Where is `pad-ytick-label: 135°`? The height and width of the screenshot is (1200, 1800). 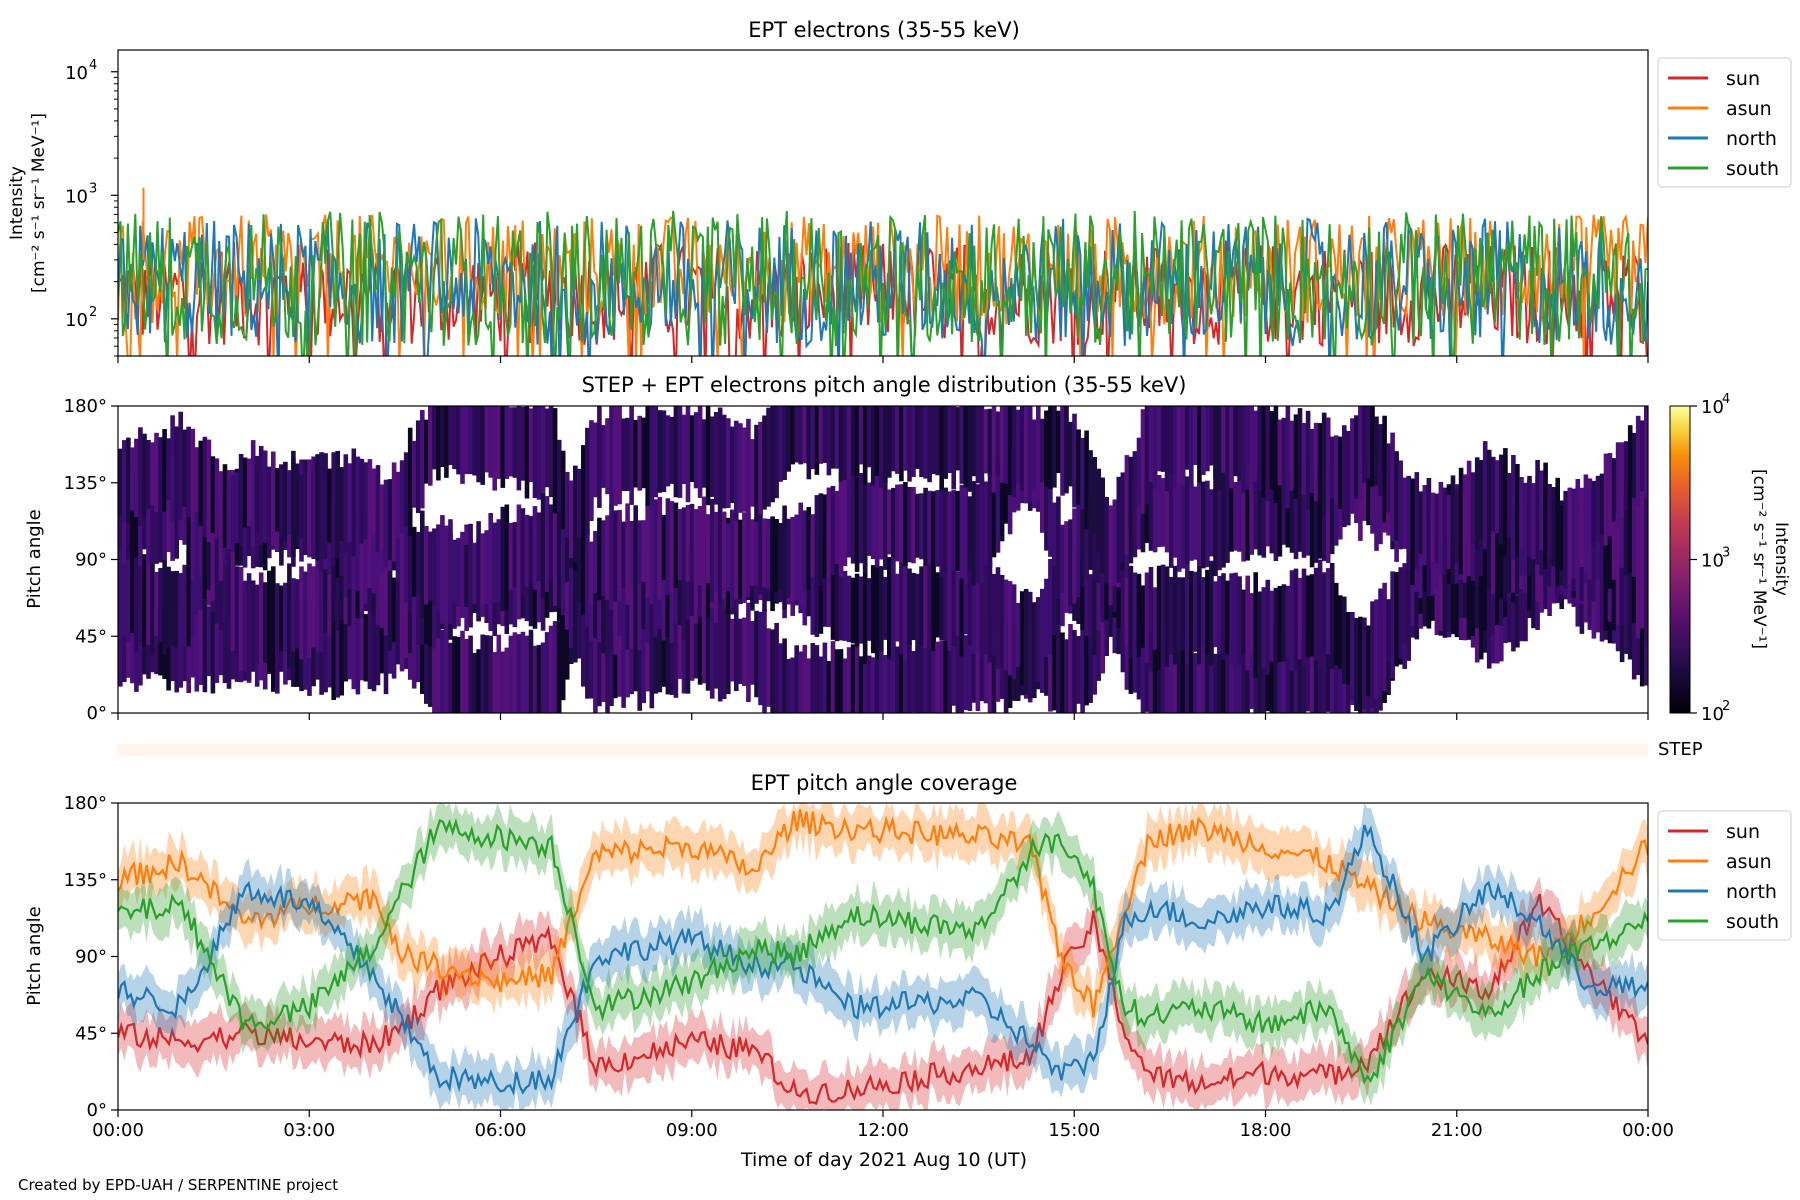 pad-ytick-label: 135° is located at coordinates (85, 483).